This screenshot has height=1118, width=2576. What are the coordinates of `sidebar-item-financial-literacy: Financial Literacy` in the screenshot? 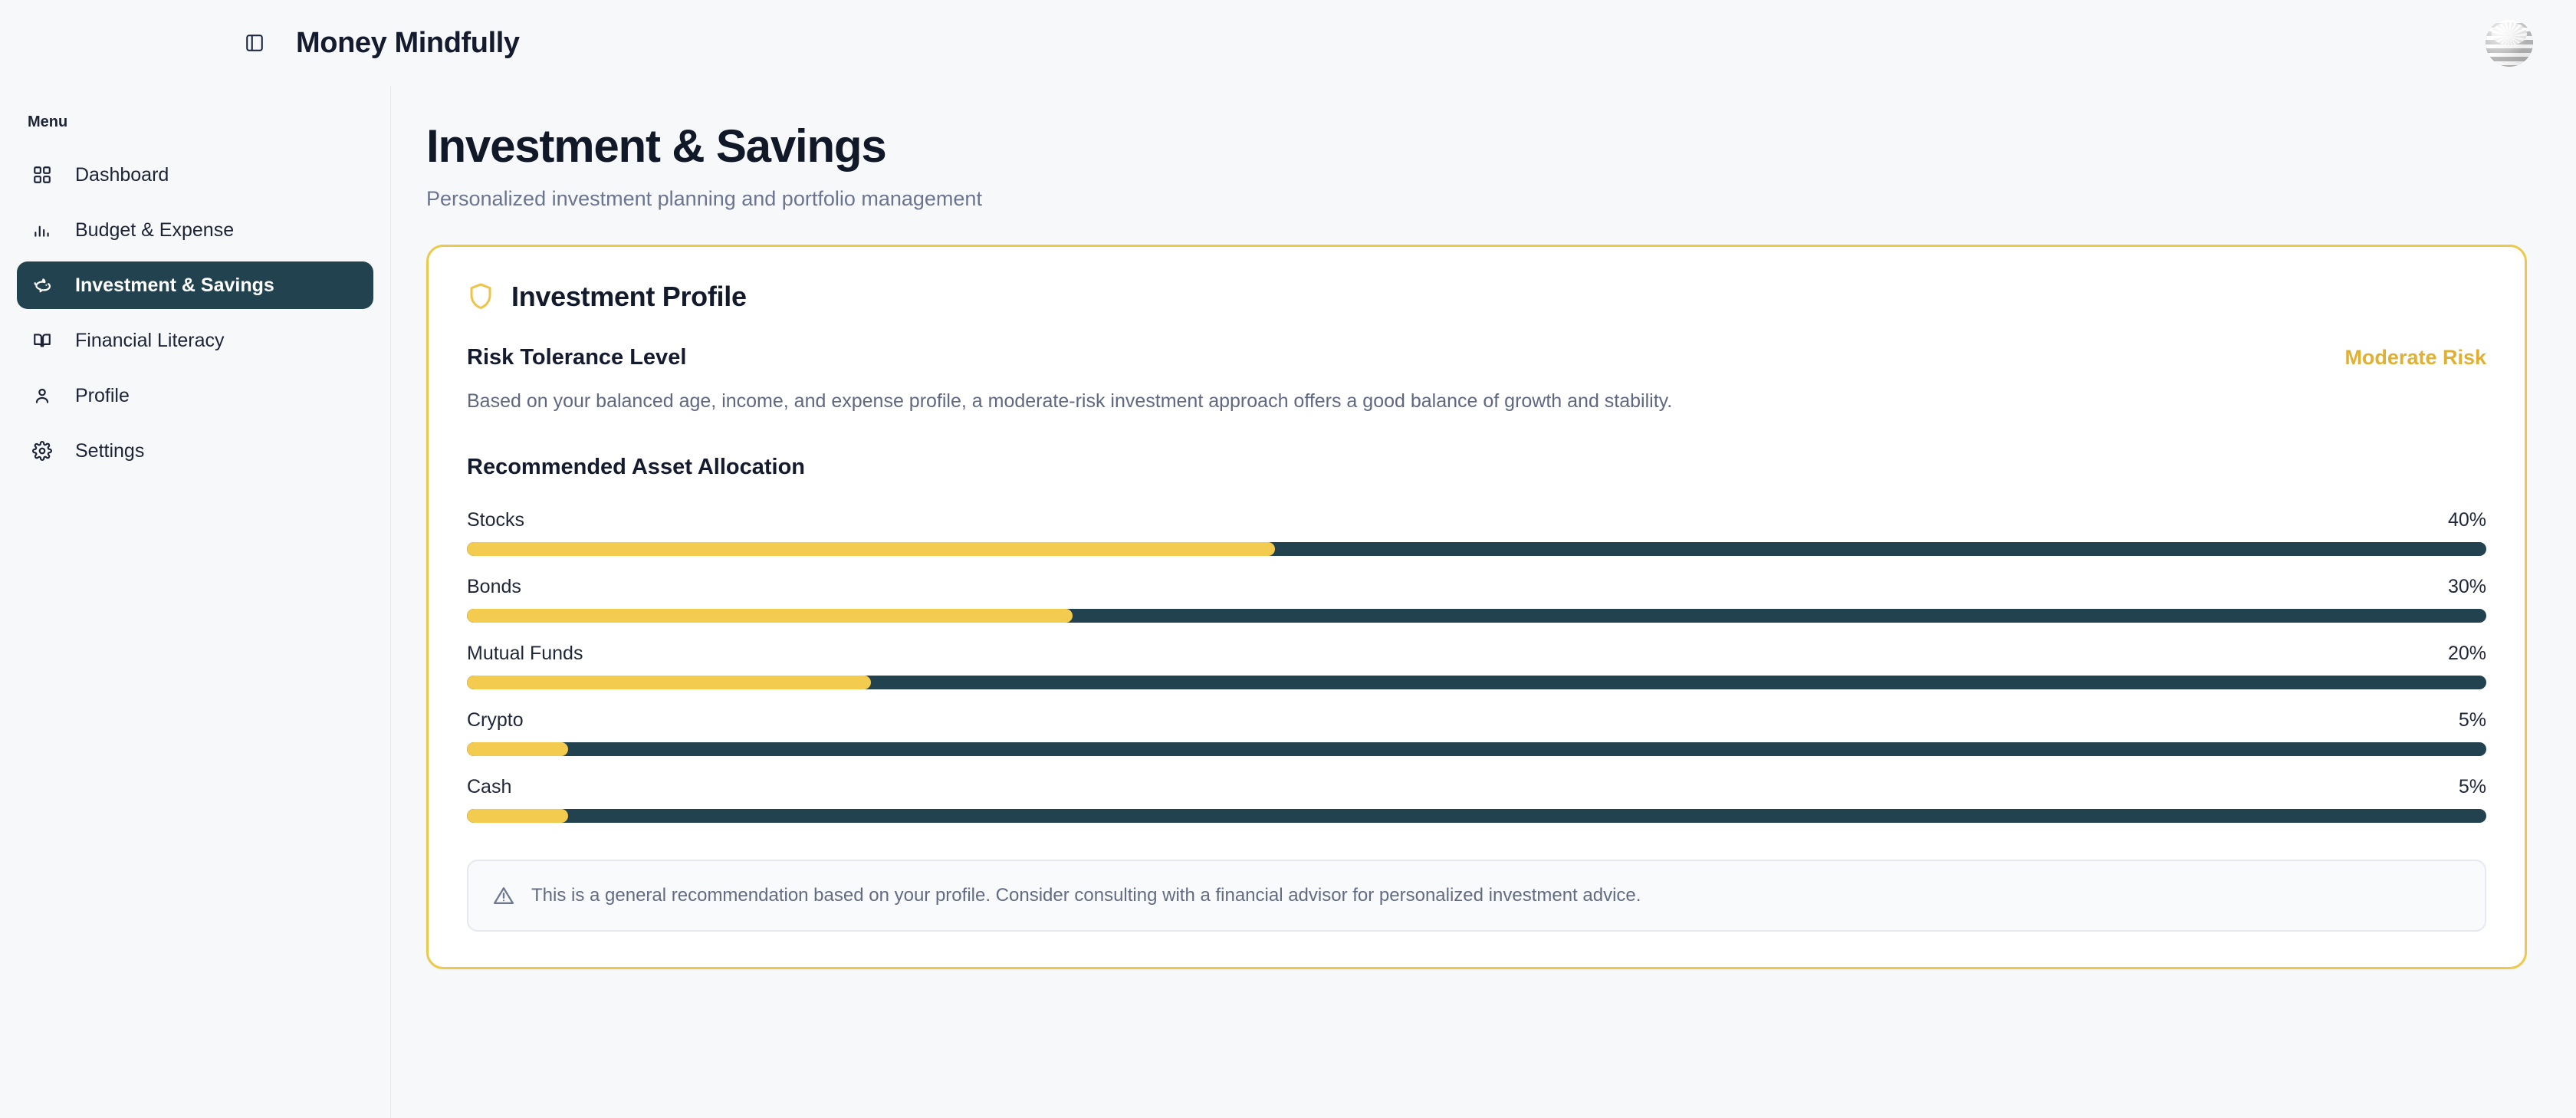 It's located at (195, 340).